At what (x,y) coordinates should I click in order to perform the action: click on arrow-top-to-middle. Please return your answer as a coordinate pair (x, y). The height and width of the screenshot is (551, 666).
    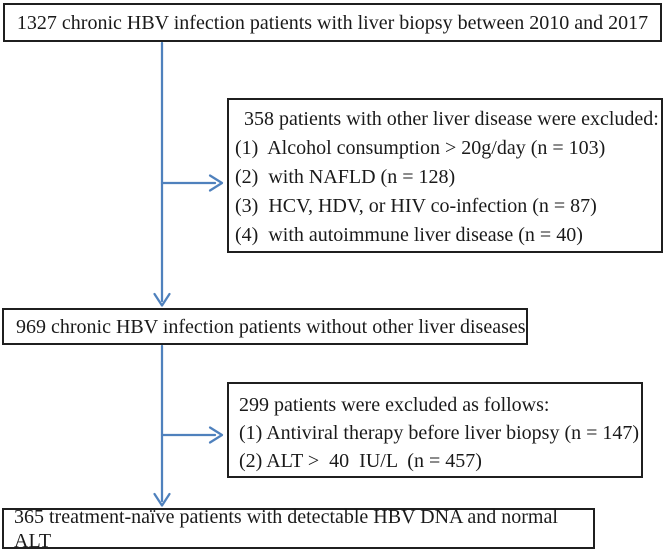
    Looking at the image, I should click on (162, 174).